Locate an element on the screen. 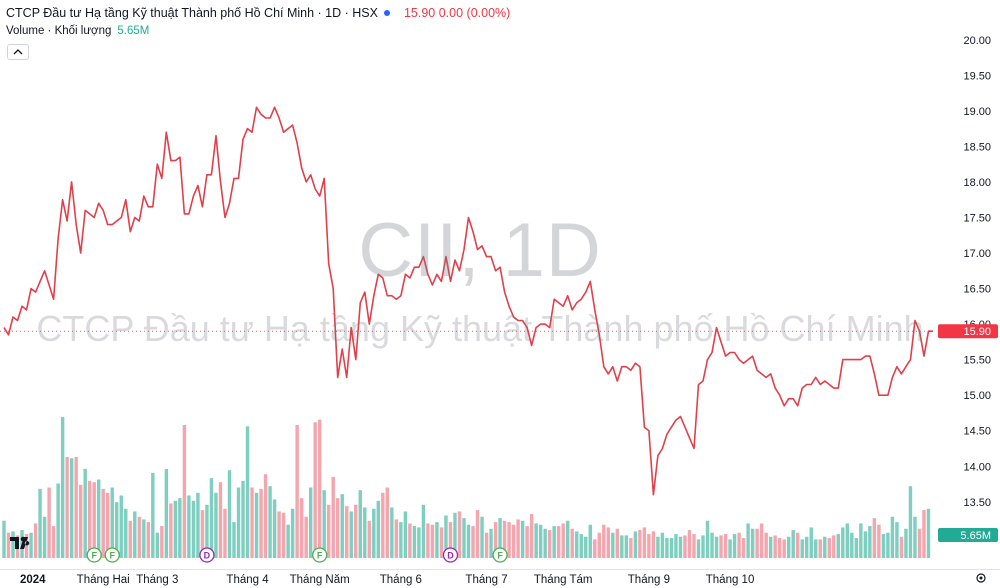 The width and height of the screenshot is (1000, 588). y-tick-label: 13.50 is located at coordinates (977, 503).